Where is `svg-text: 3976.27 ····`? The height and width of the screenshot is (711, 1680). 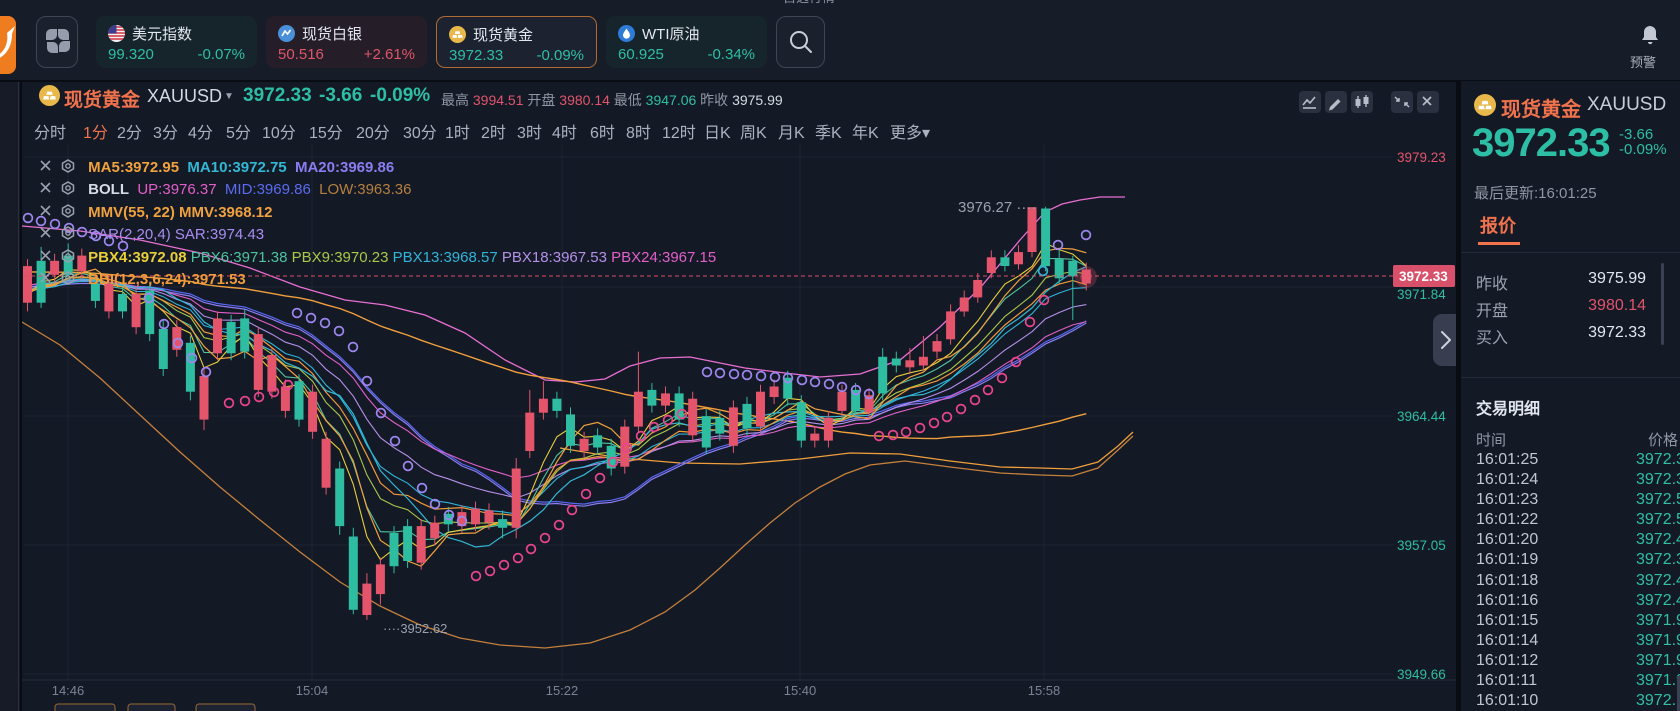
svg-text: 3976.27 ···· is located at coordinates (997, 207).